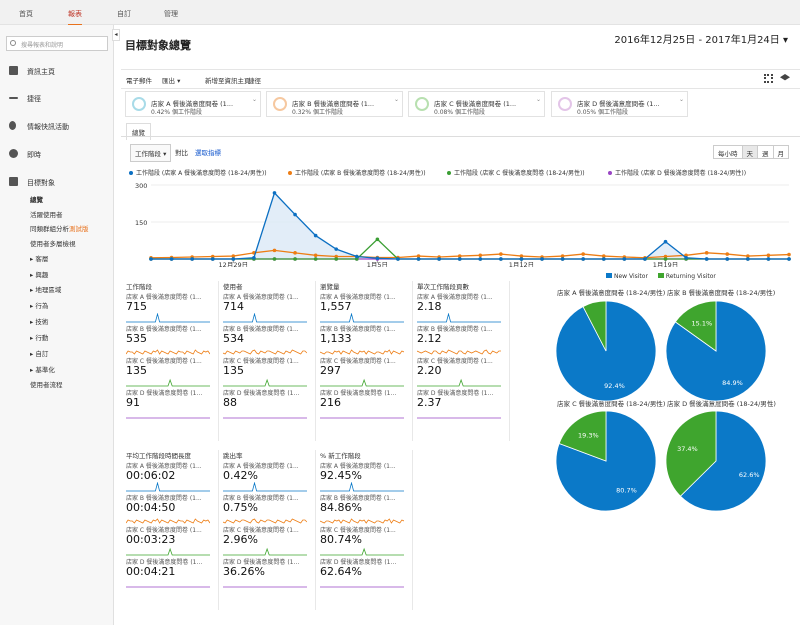 Image resolution: width=800 pixels, height=625 pixels. I want to click on nav-home: 首頁, so click(26, 14).